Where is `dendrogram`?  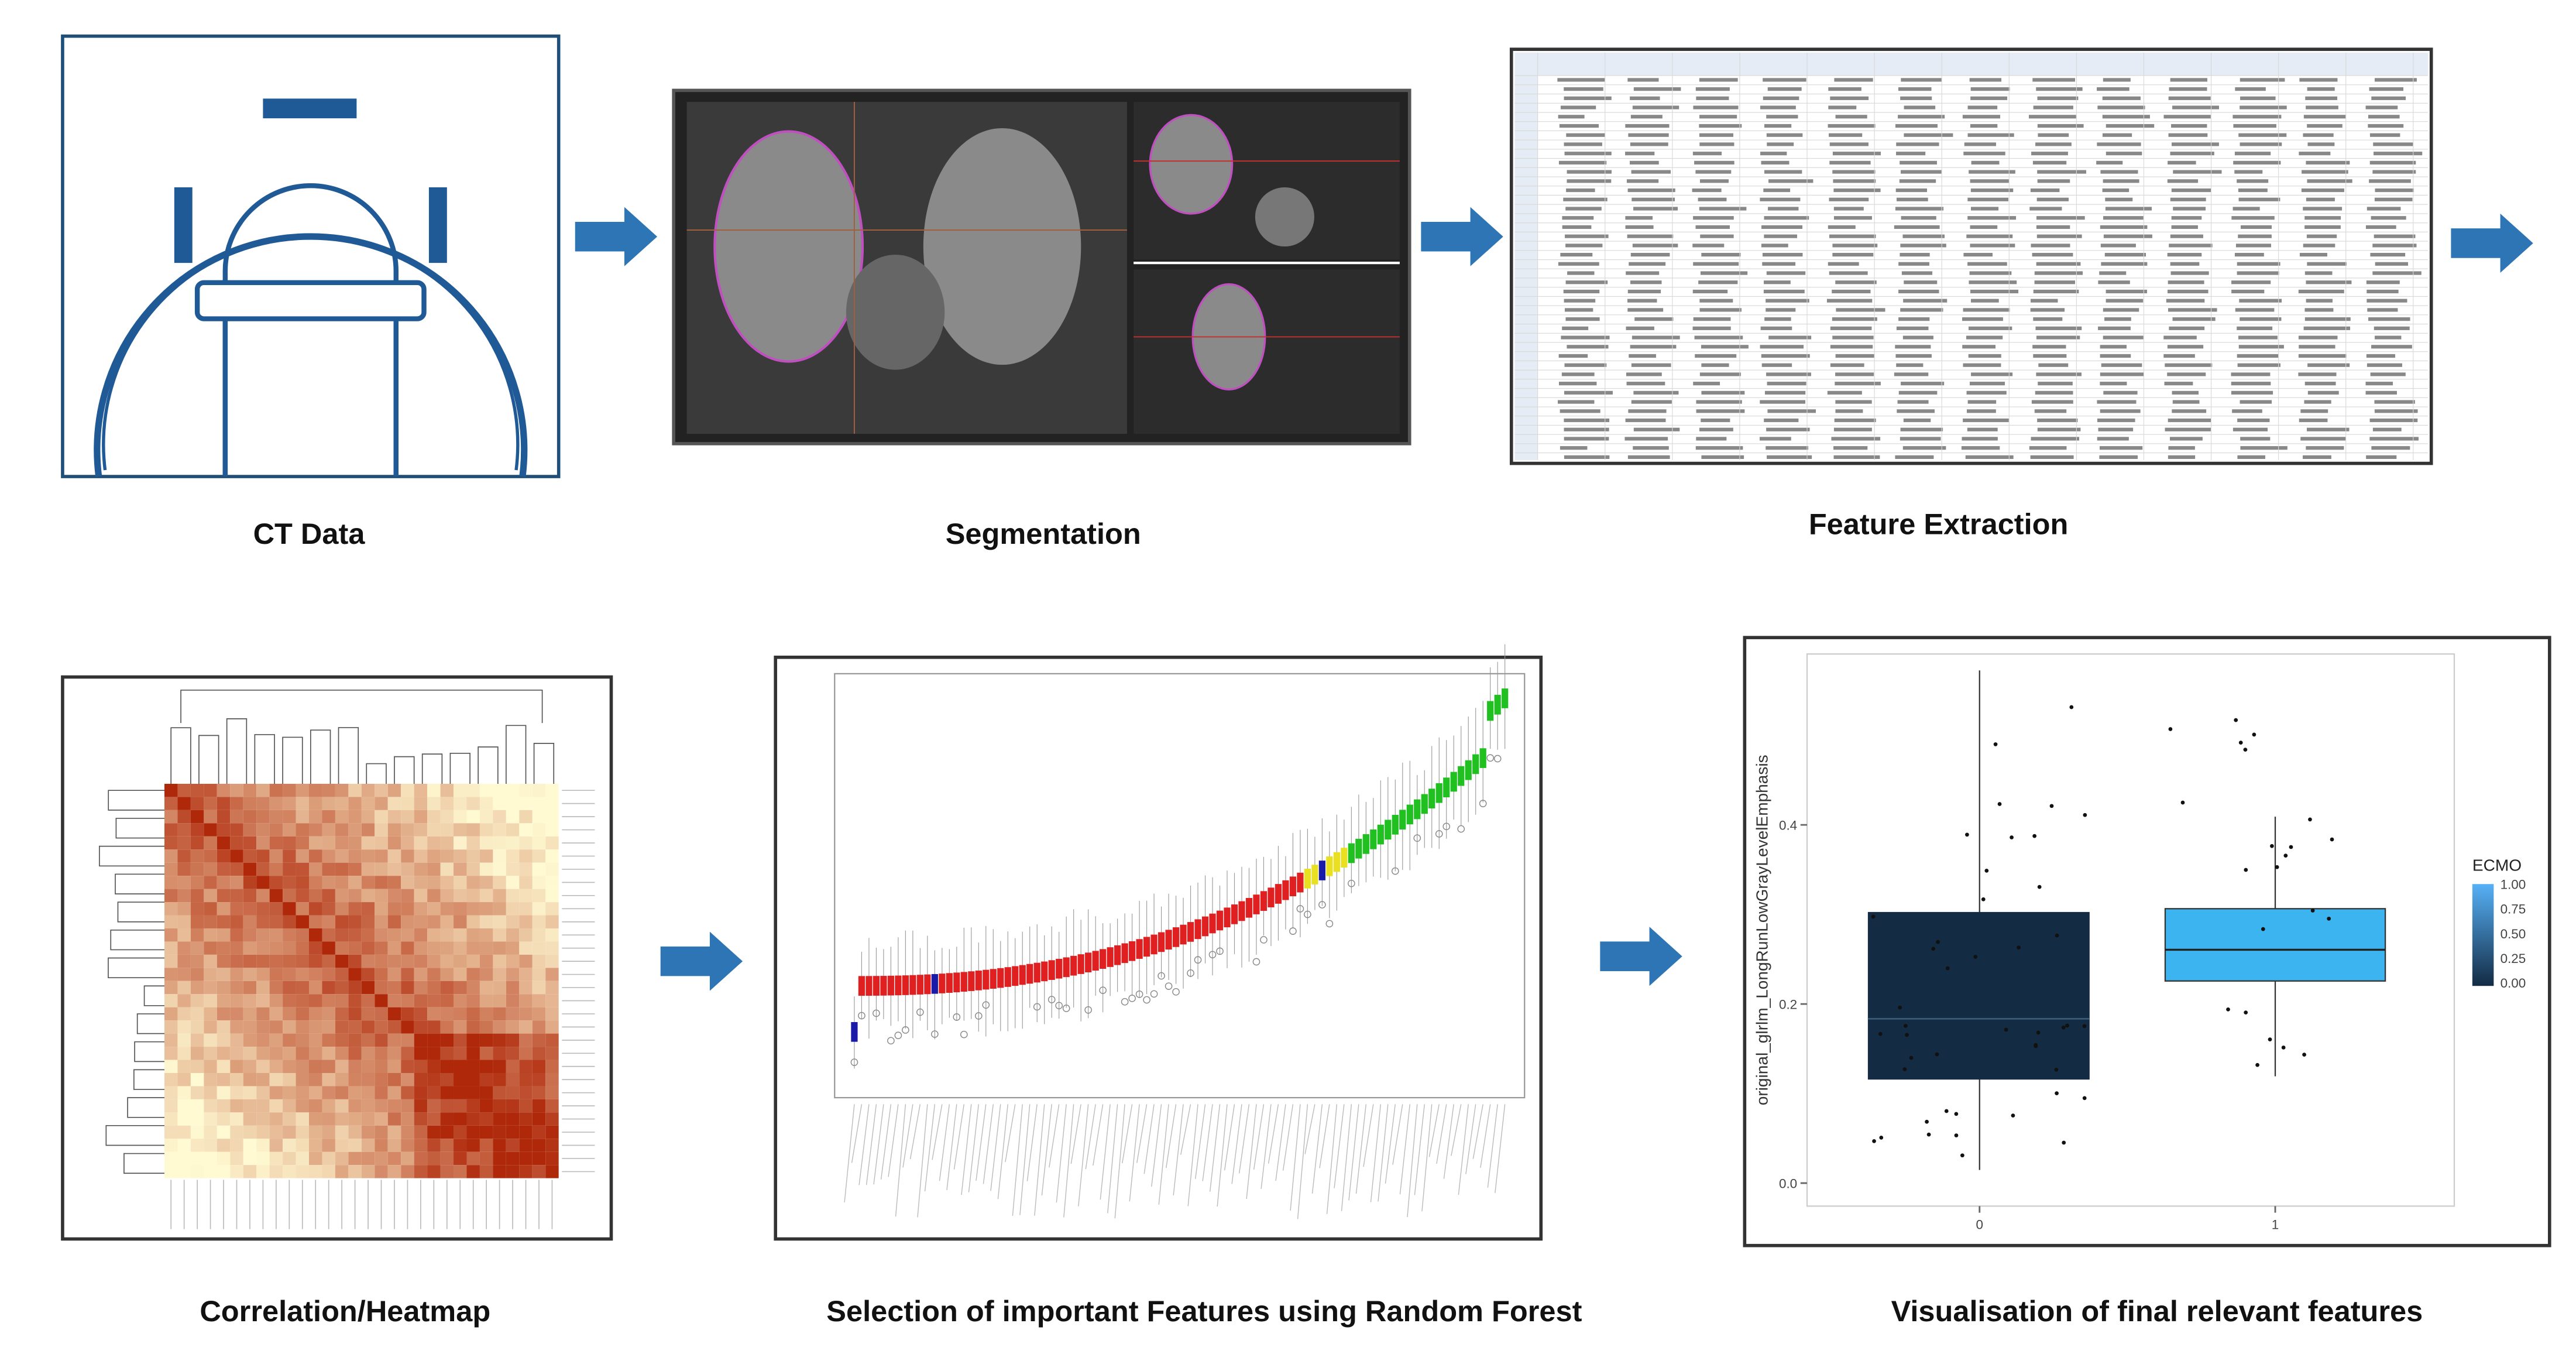 dendrogram is located at coordinates (140, 912).